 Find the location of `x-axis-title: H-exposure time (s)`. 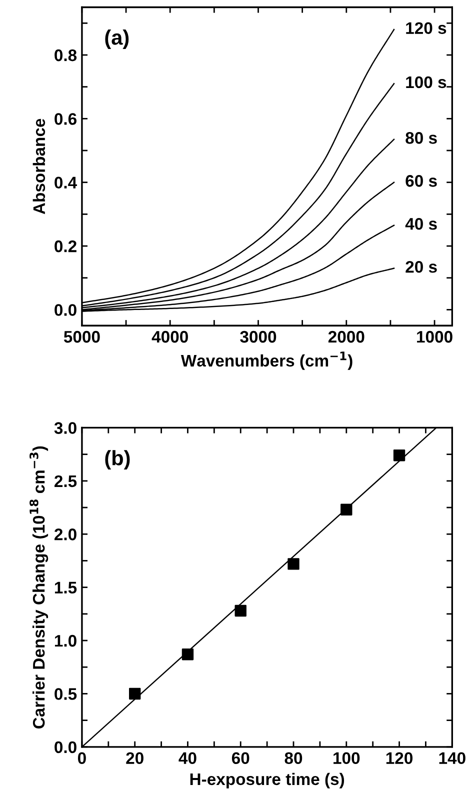

x-axis-title: H-exposure time (s) is located at coordinates (267, 780).